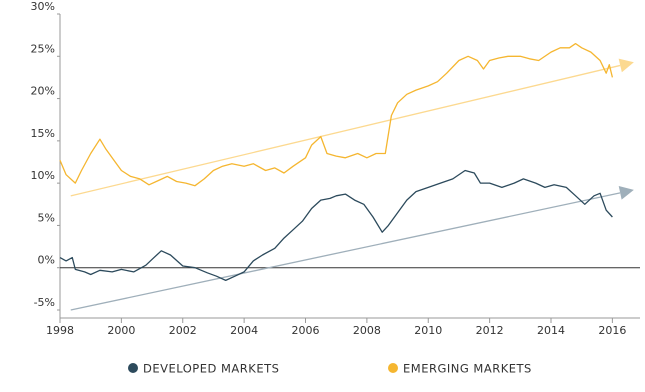 This screenshot has width=645, height=392. I want to click on x-tick-label: 2008, so click(367, 330).